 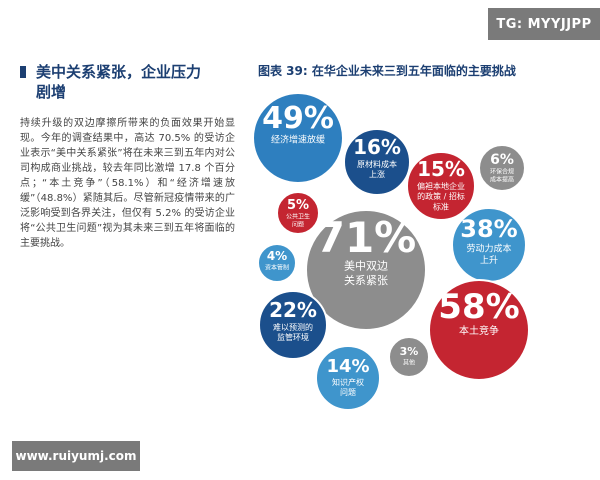 What do you see at coordinates (409, 351) in the screenshot?
I see `bubble-value-11: 3%` at bounding box center [409, 351].